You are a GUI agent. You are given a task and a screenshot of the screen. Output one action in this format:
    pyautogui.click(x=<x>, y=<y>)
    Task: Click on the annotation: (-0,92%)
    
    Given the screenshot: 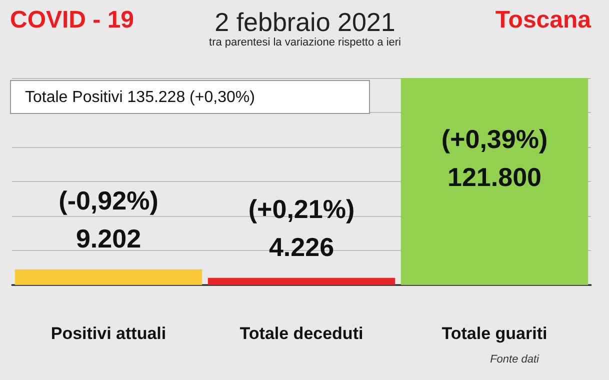 What is the action you would take?
    pyautogui.click(x=108, y=200)
    